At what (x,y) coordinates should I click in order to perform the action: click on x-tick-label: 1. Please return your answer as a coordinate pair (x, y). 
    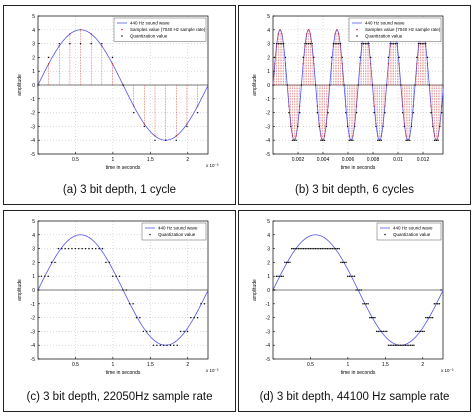
    Looking at the image, I should click on (347, 365).